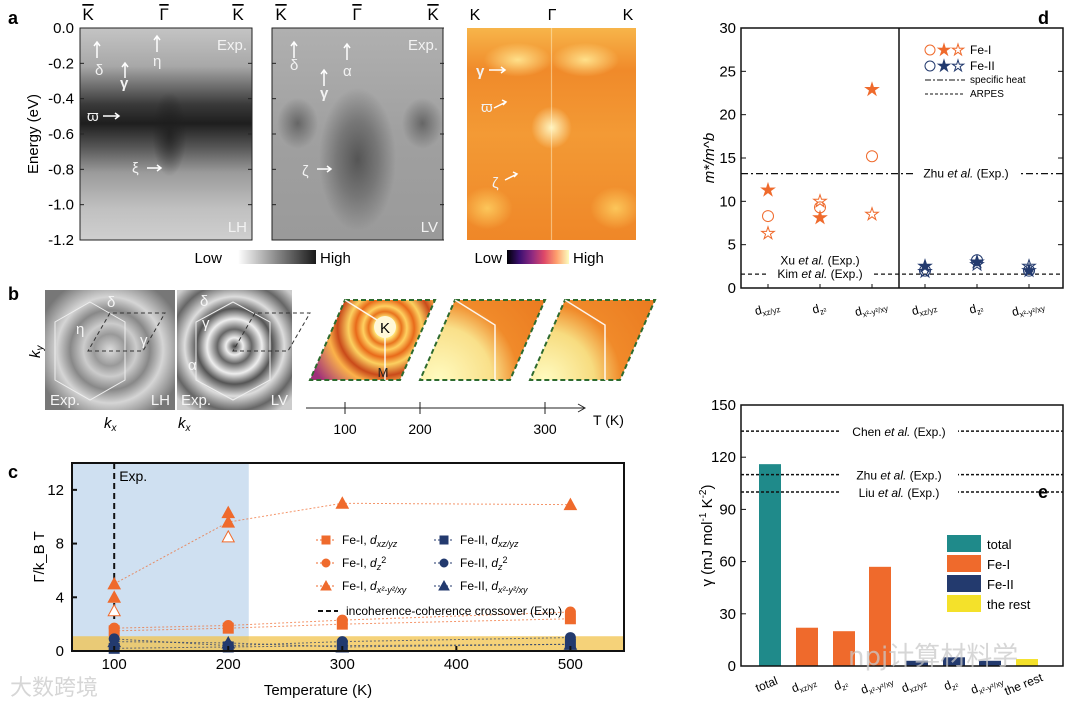 This screenshot has width=1080, height=705. Describe the element at coordinates (770, 565) in the screenshot. I see `bar-total` at that location.